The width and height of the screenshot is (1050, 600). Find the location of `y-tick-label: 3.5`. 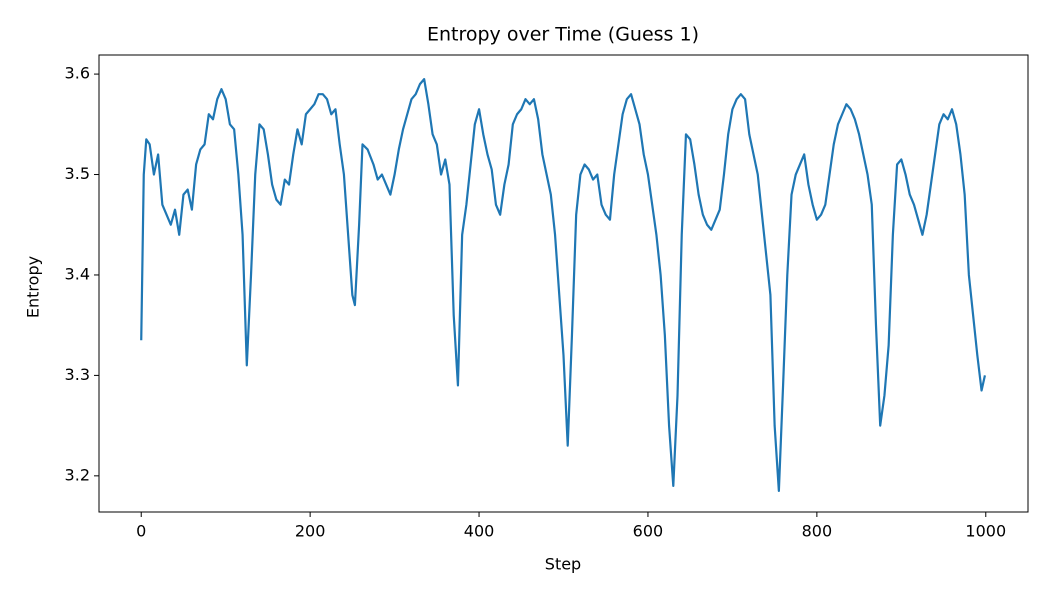

y-tick-label: 3.5 is located at coordinates (77, 173).